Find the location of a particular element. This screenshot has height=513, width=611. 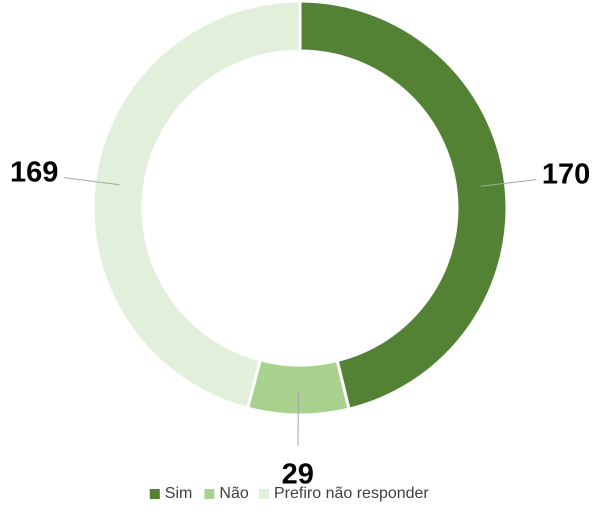

data-label: 169 is located at coordinates (34, 172).